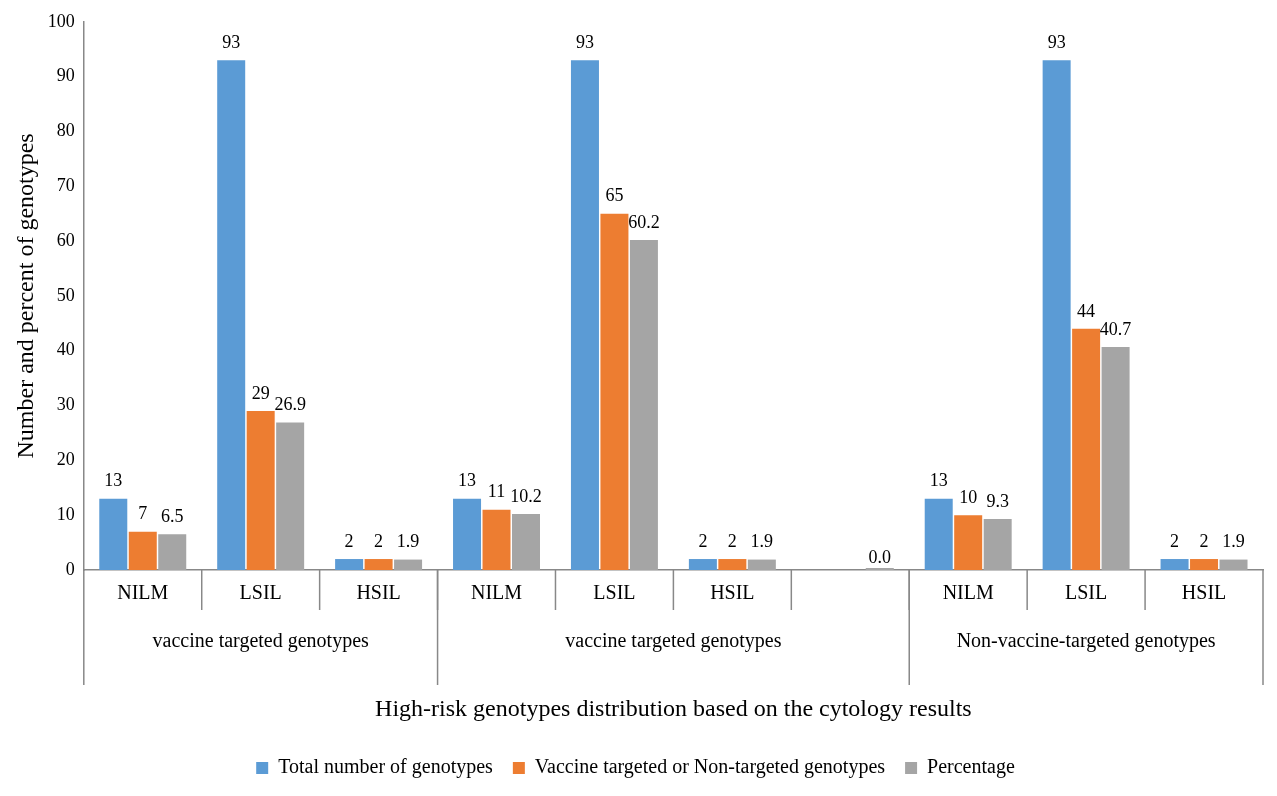 The image size is (1277, 796). I want to click on data-label: 7, so click(143, 513).